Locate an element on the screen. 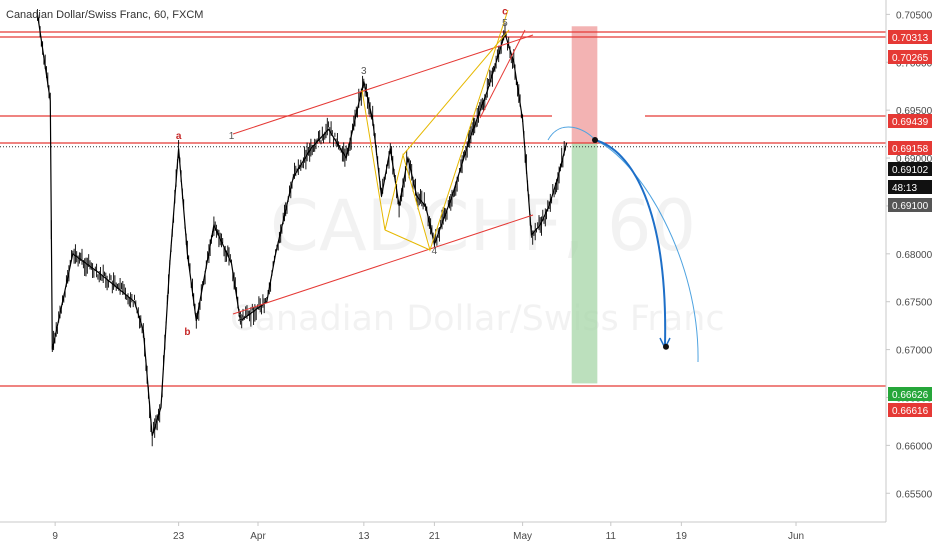 The height and width of the screenshot is (550, 932). level-tag: 0.66626 is located at coordinates (910, 395).